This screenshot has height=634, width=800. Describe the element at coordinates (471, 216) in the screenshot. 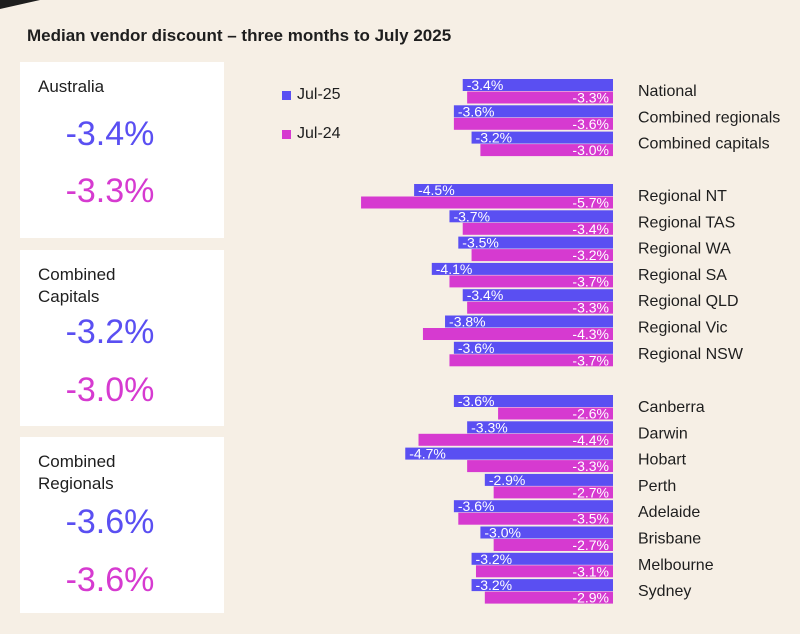

I see `data-label-jul-25: -3.7%` at that location.